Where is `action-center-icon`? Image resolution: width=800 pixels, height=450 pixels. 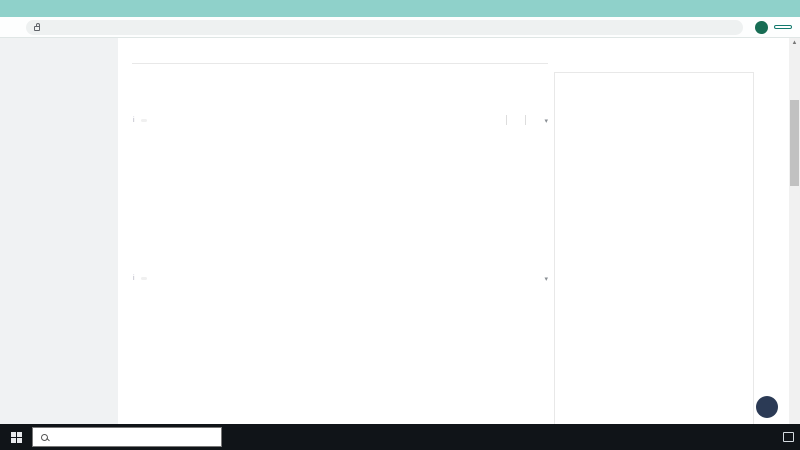 action-center-icon is located at coordinates (788, 437).